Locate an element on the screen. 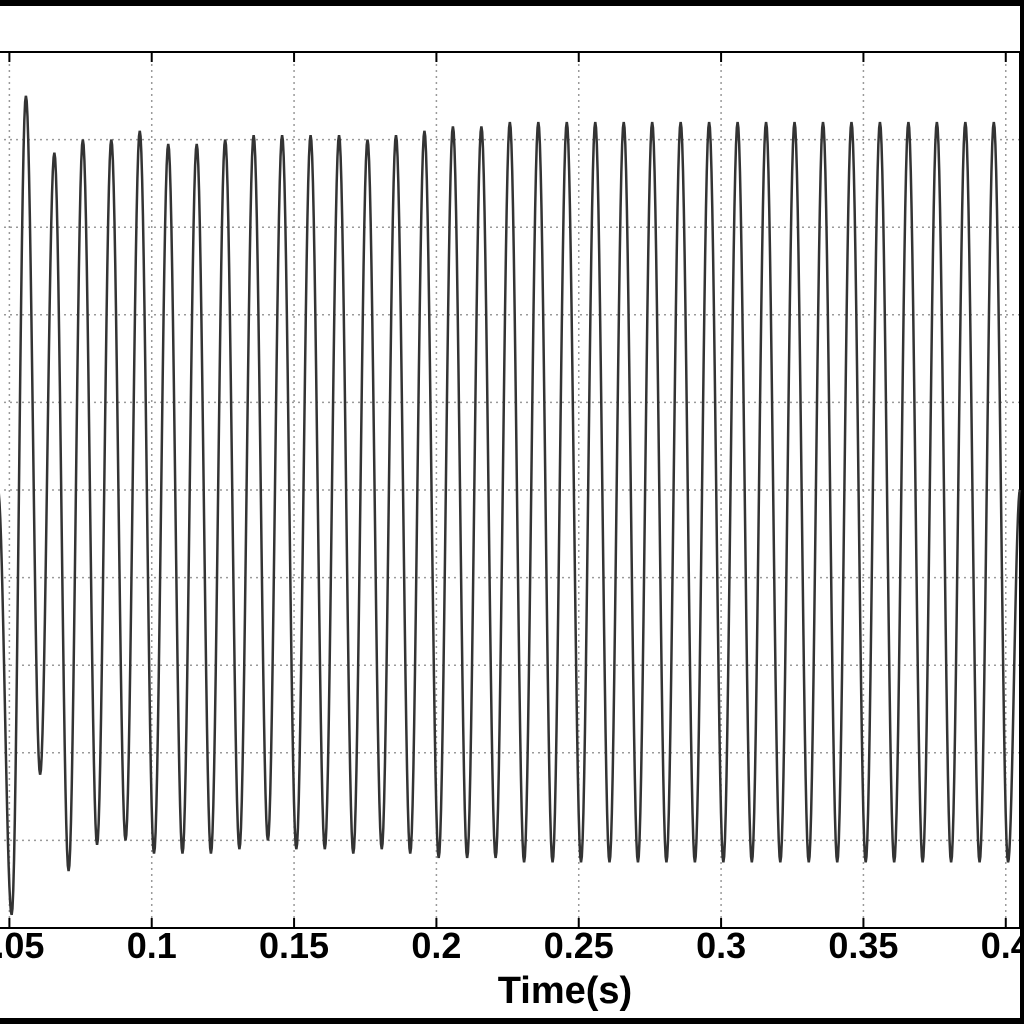 This screenshot has height=1029, width=1024. right-frame-bar is located at coordinates (1022, 512).